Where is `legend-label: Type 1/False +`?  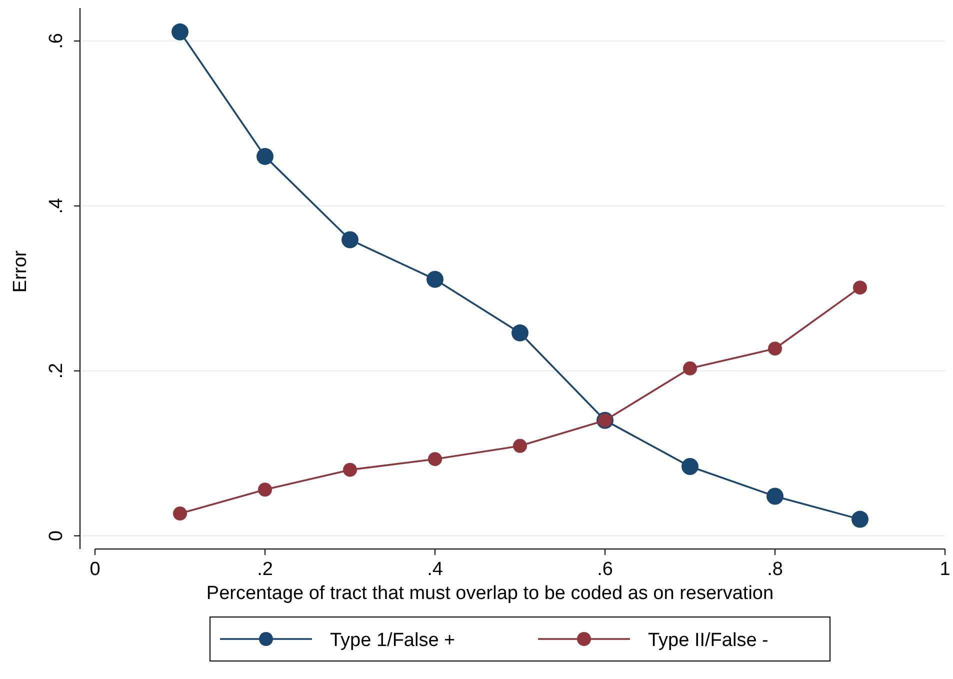 legend-label: Type 1/False + is located at coordinates (393, 640).